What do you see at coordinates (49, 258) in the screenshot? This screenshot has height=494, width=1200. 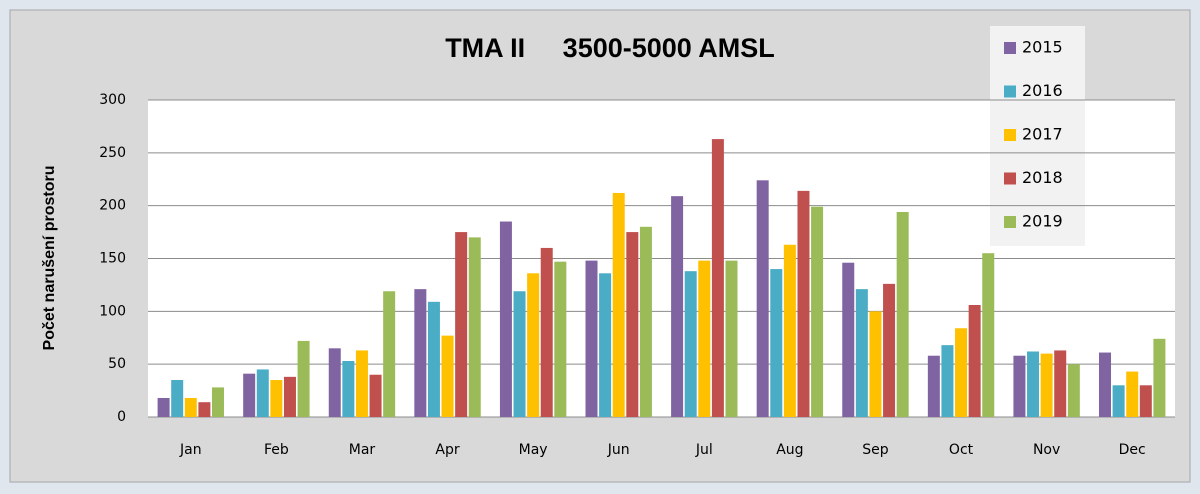 I see `y-axis-label: Počet narušení prostoru` at bounding box center [49, 258].